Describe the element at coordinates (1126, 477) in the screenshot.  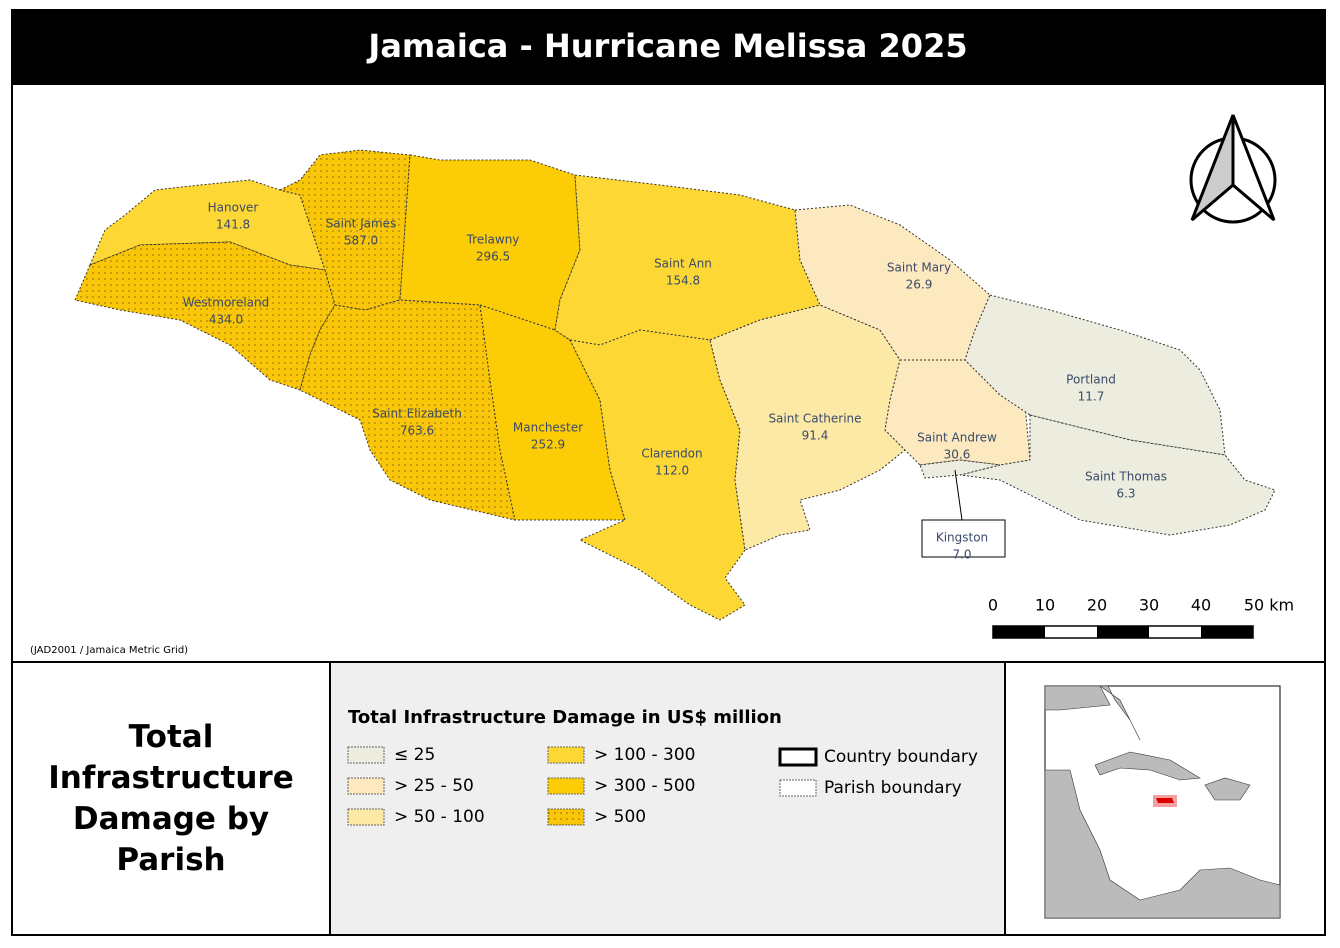
I see `parish-name: Saint Thomas` at that location.